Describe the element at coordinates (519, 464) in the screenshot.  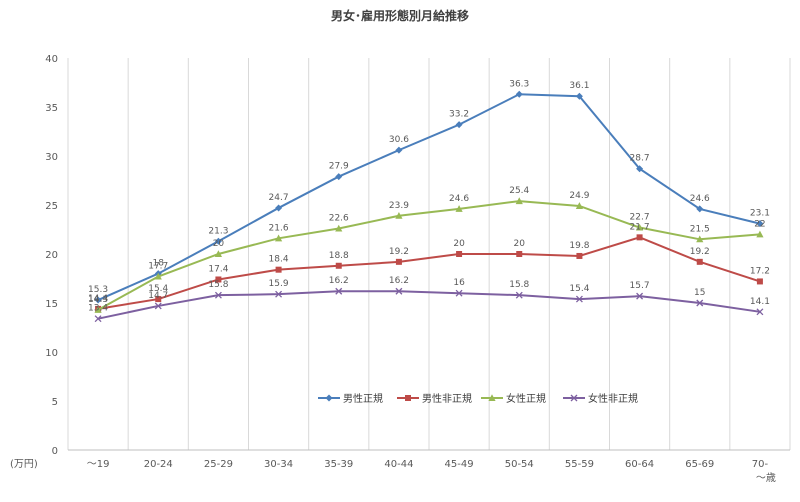
I see `x-tick-label: 50-54` at that location.